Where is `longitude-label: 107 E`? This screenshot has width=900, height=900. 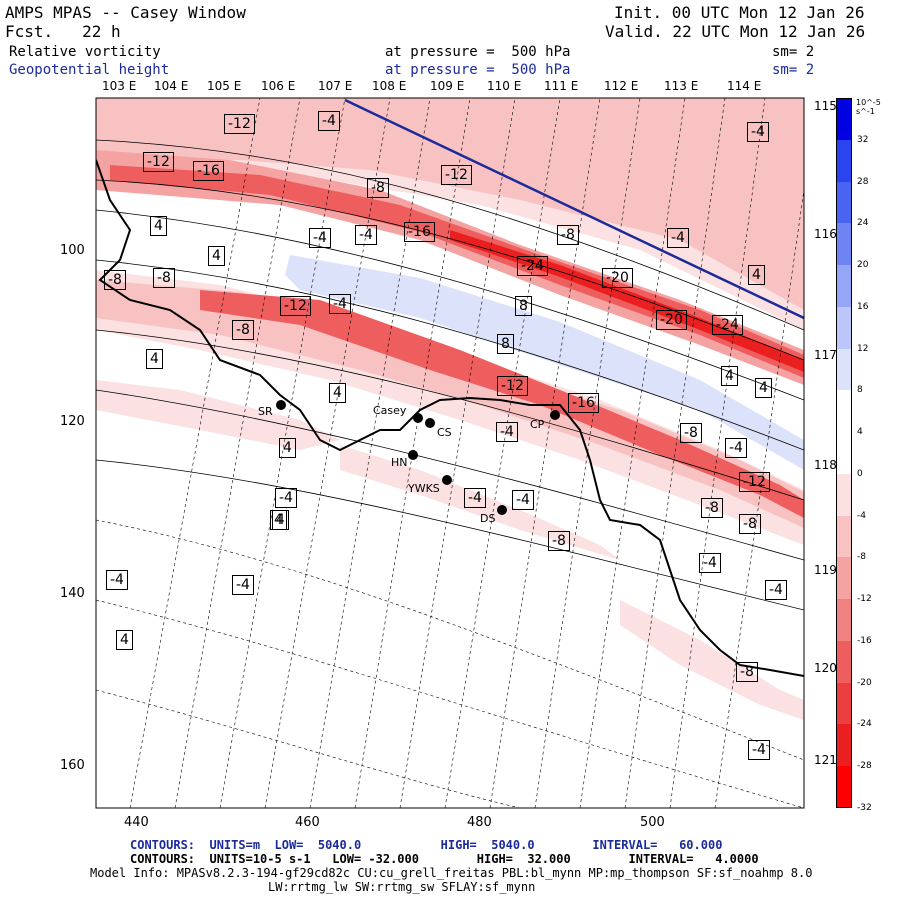
longitude-label: 107 E is located at coordinates (335, 86).